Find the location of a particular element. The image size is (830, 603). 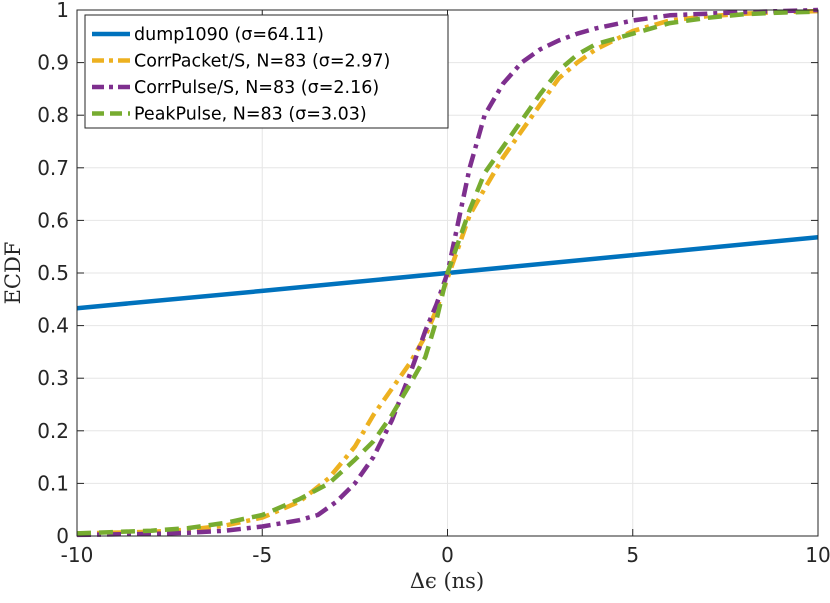

legend-label-2: CorrPacket/S, N=83 (σ=2.97) is located at coordinates (262, 62).